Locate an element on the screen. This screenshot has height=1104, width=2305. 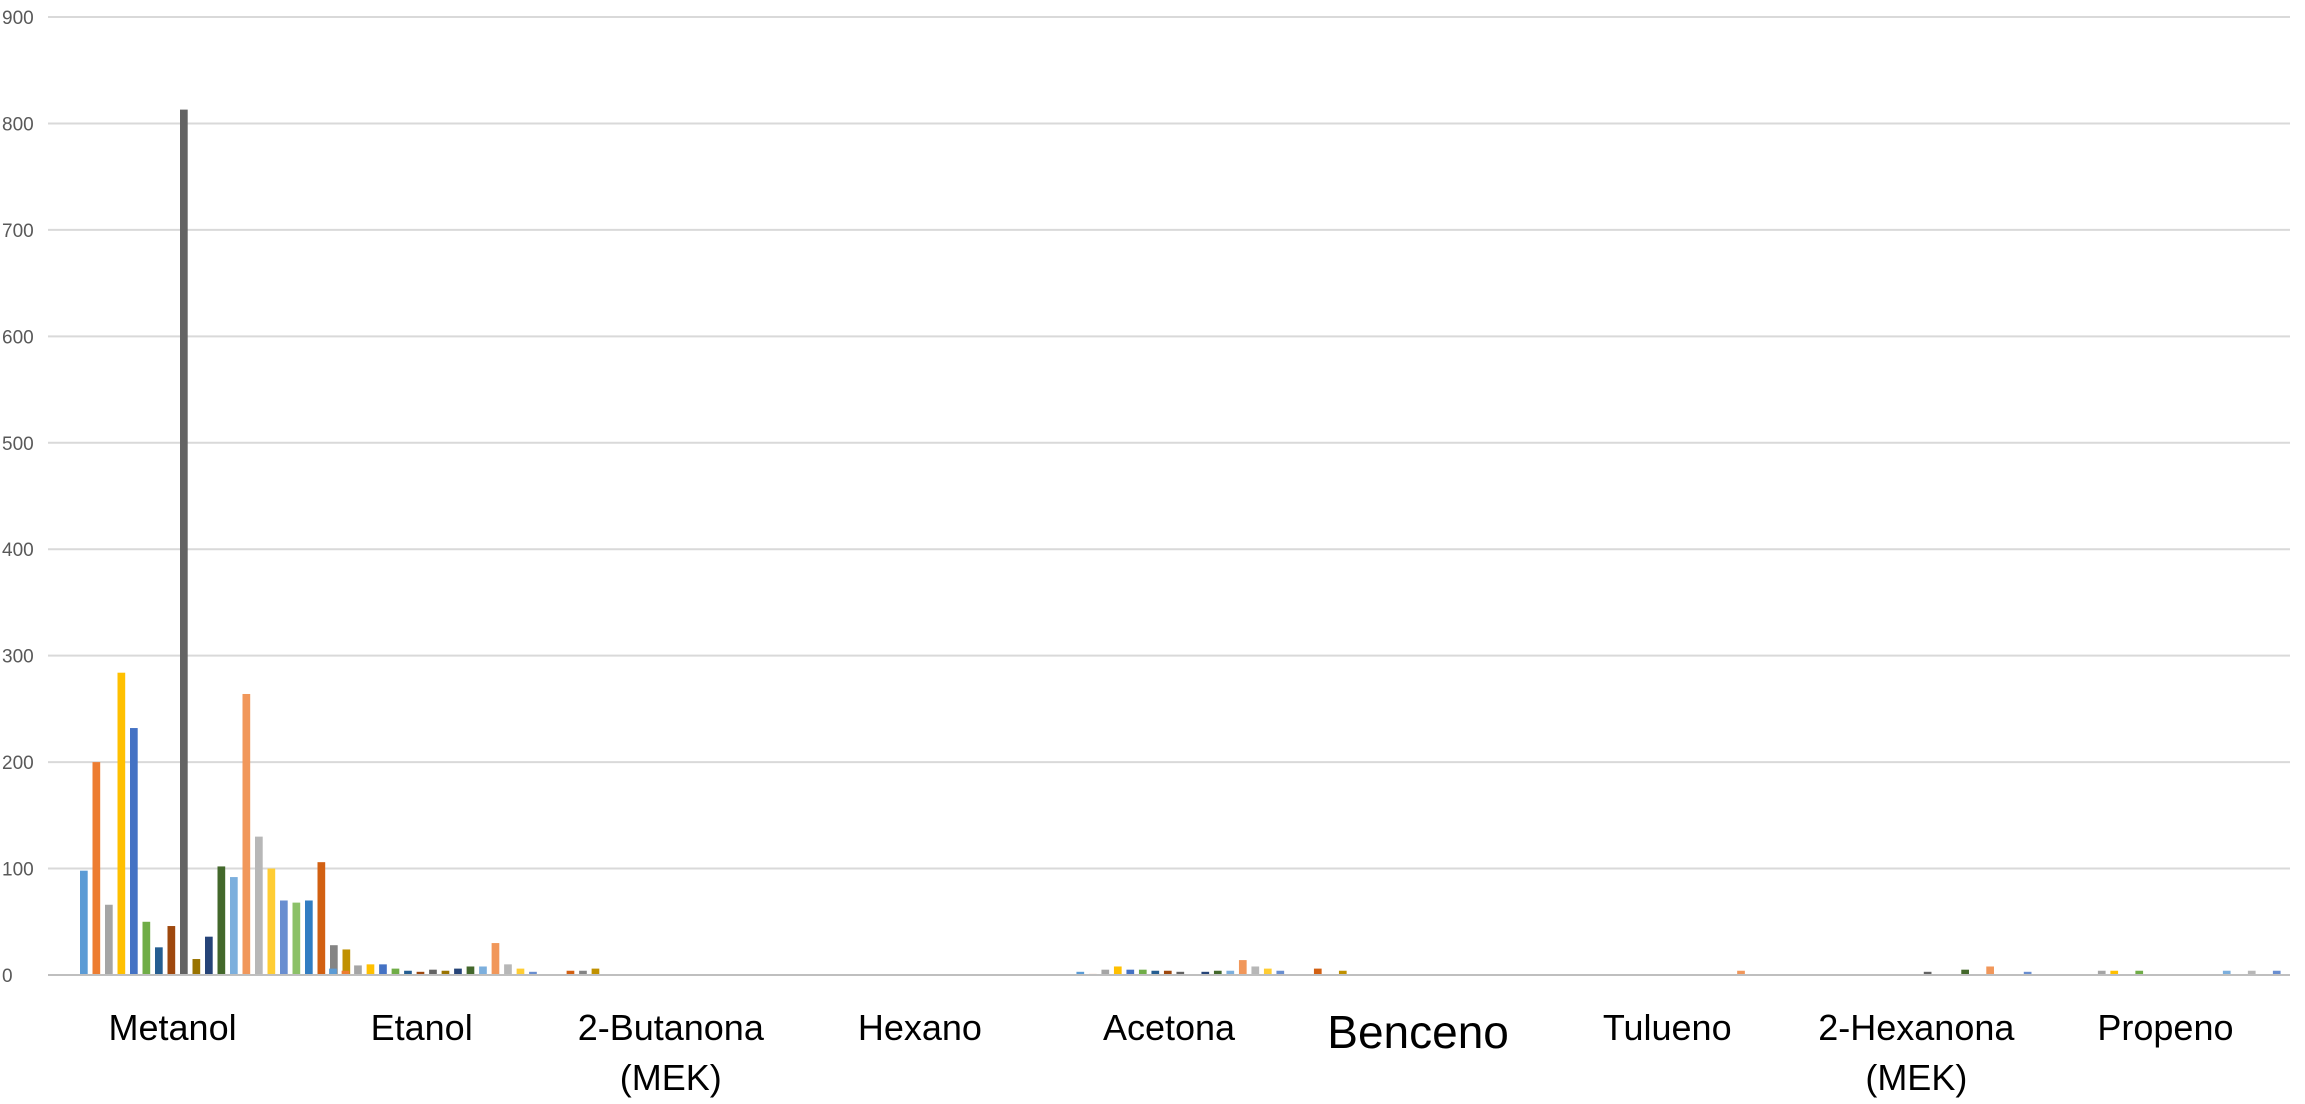
x-category-label: 2-Hexanona is located at coordinates (1916, 1027).